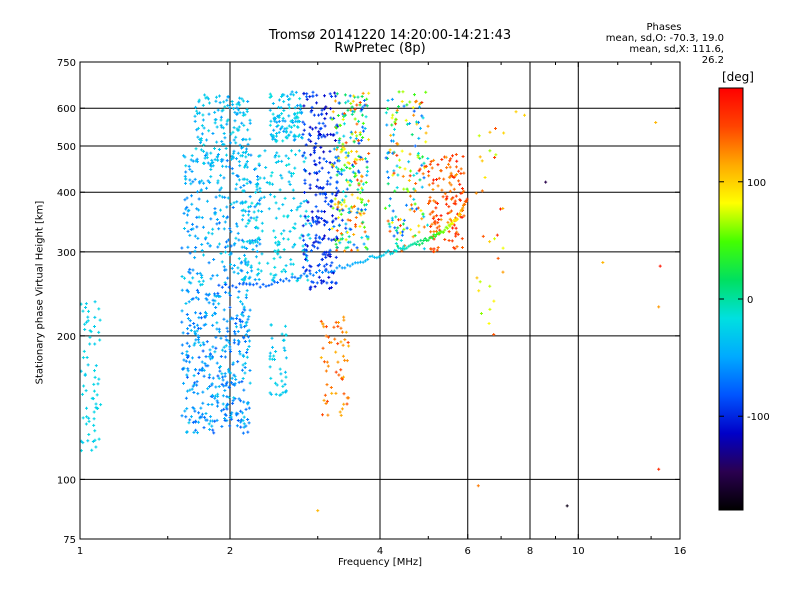 Image resolution: width=800 pixels, height=600 pixels. What do you see at coordinates (758, 417) in the screenshot?
I see `colorbar-tick-label: -100` at bounding box center [758, 417].